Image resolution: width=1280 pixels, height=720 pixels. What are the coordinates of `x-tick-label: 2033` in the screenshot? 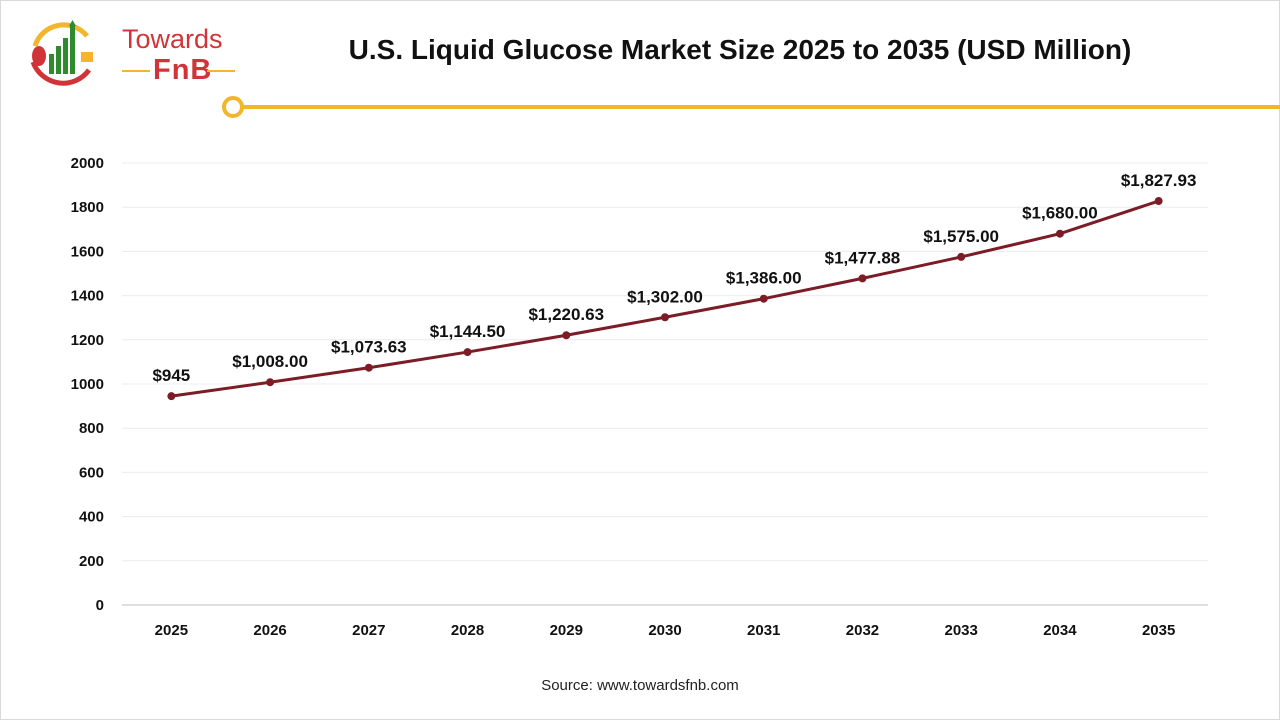 It's located at (960, 630).